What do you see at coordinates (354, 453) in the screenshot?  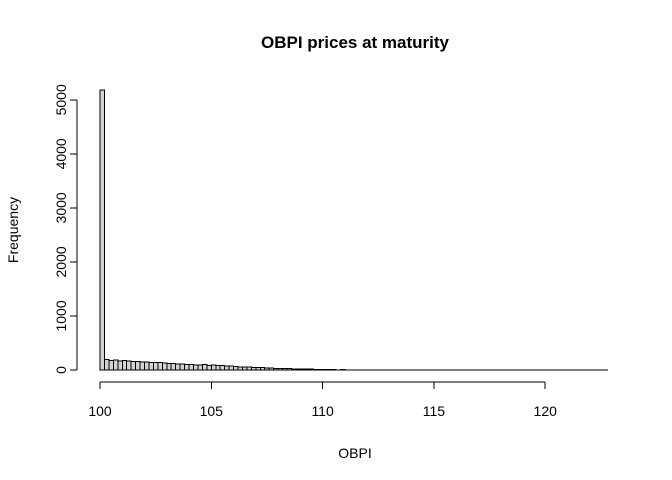 I see `x-axis-label: OBPI` at bounding box center [354, 453].